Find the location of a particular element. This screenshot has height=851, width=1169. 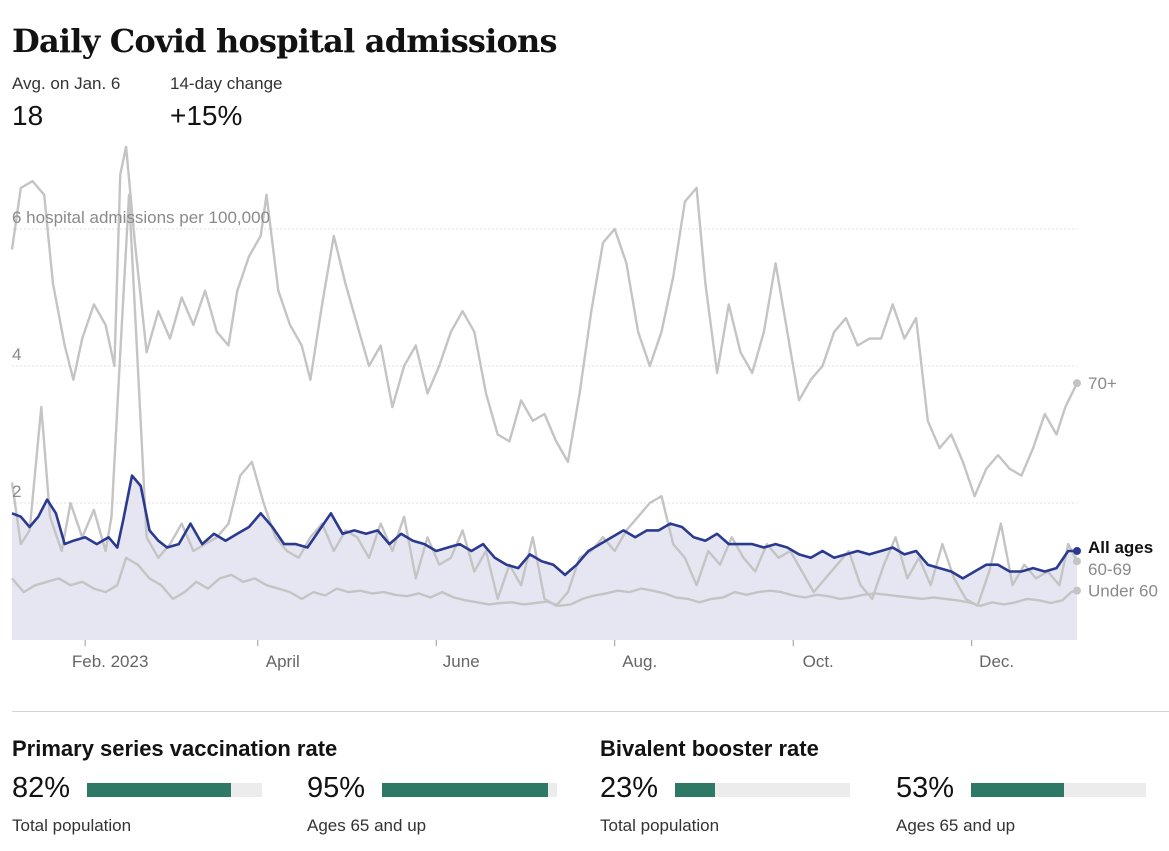

stat-average-label: Avg. on Jan. 6 is located at coordinates (66, 83).